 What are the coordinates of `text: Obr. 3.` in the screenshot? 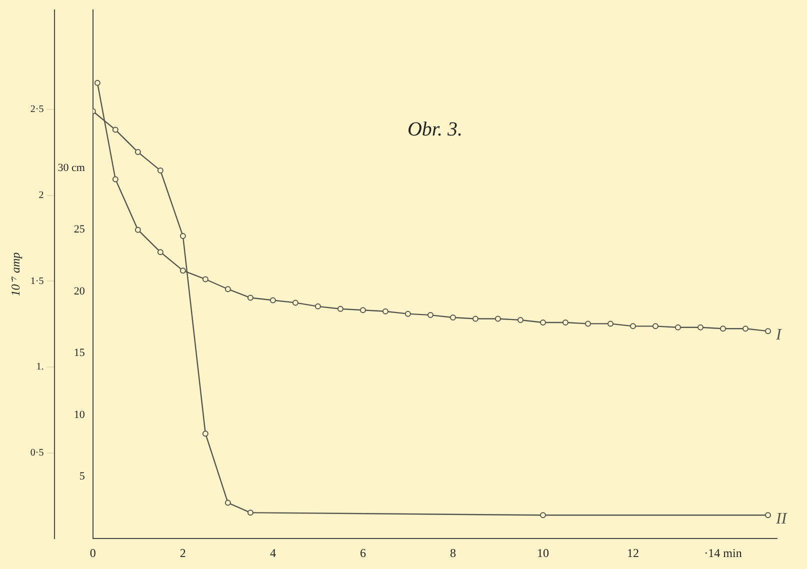 It's located at (434, 129).